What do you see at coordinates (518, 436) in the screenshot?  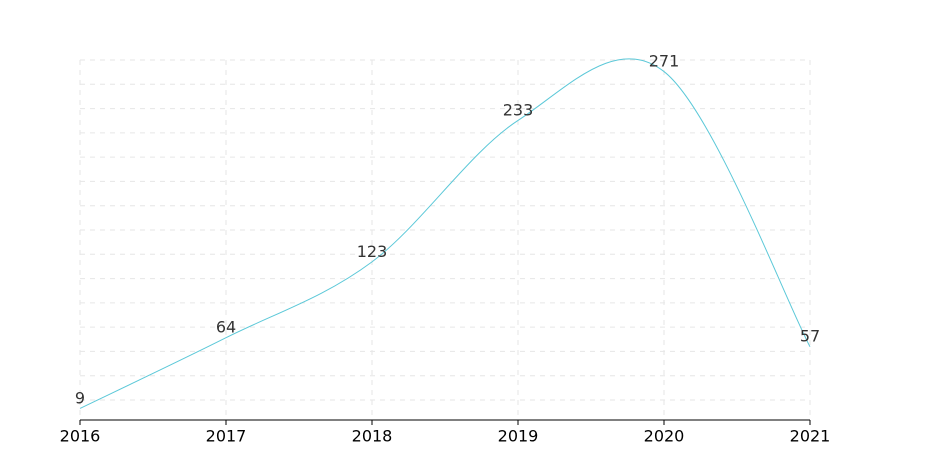 I see `x-tick-label: 2019` at bounding box center [518, 436].